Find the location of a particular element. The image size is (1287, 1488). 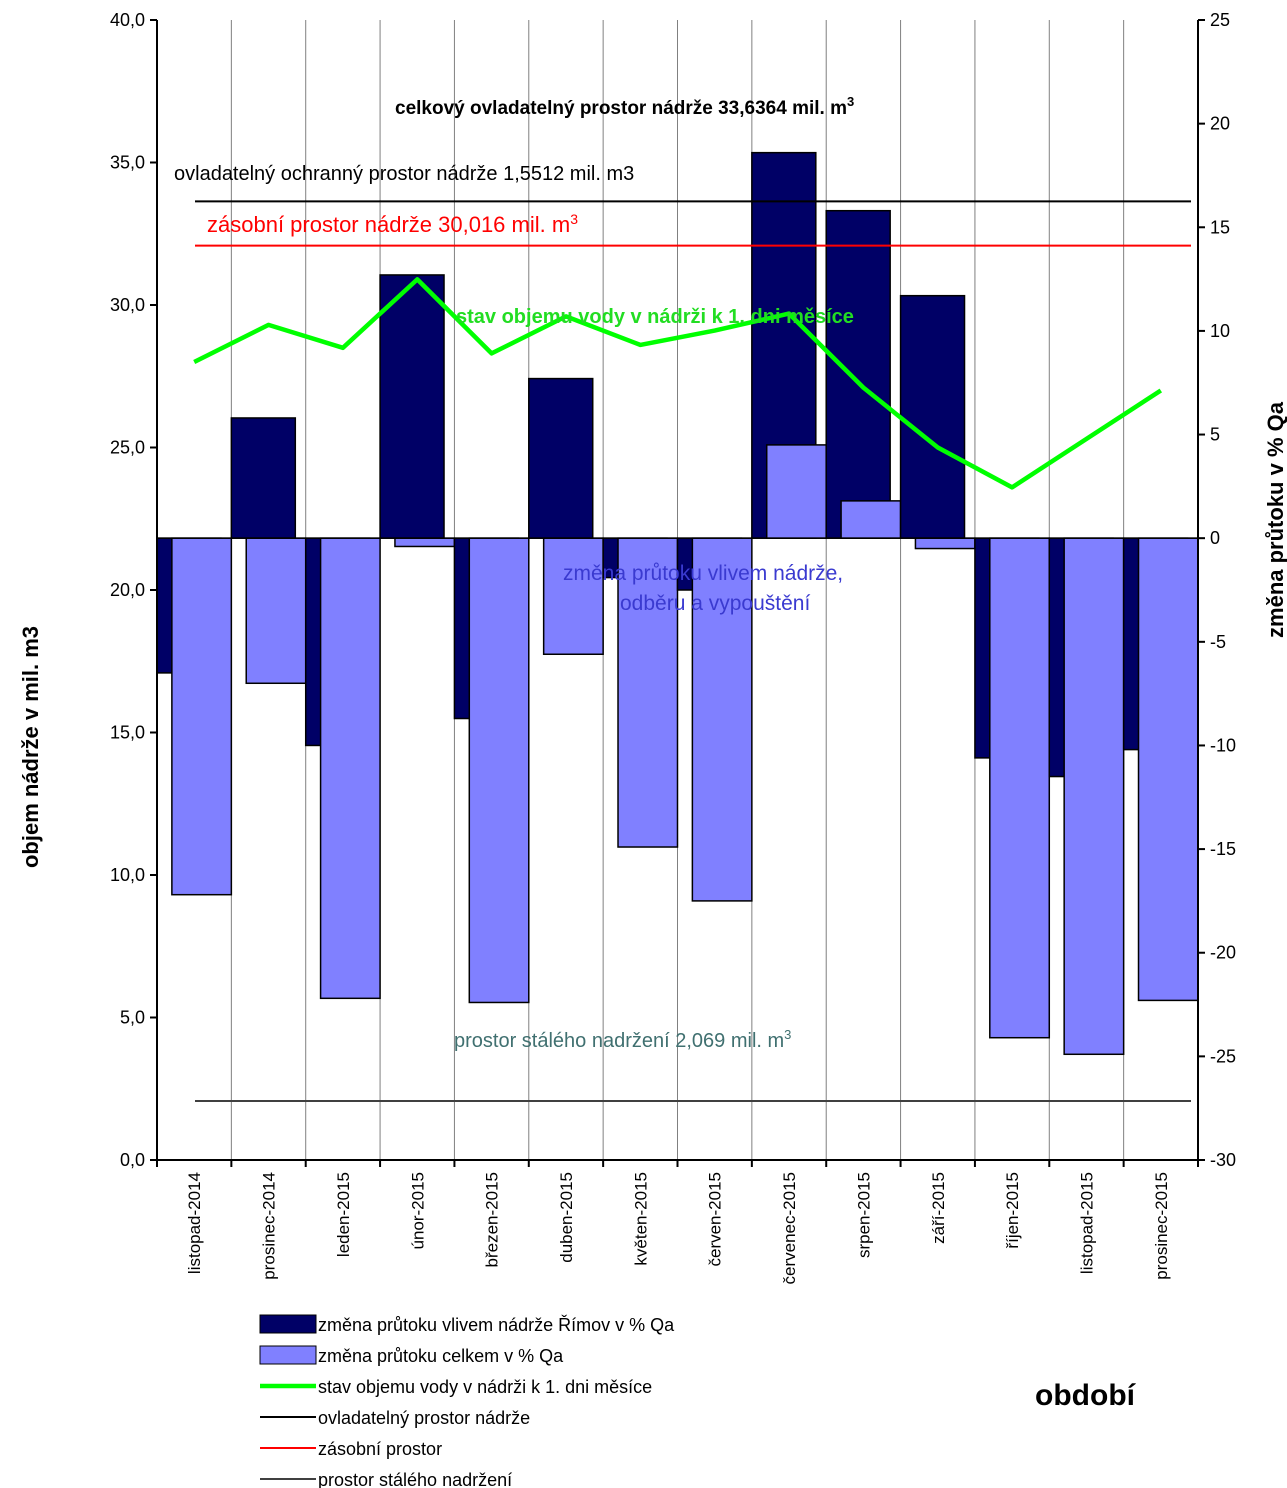

x-tick-label: březen-2015 is located at coordinates (492, 1219).